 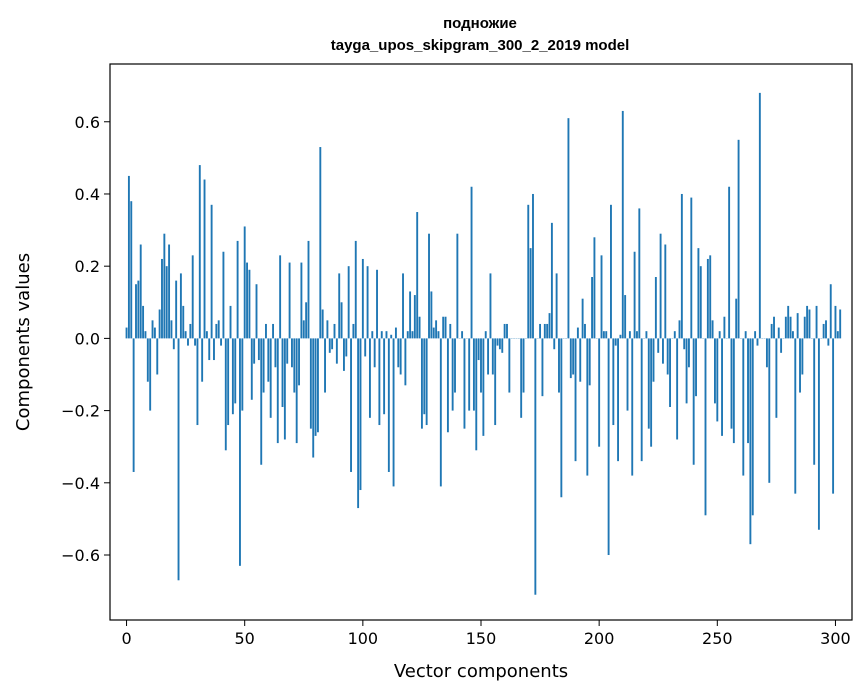 What do you see at coordinates (481, 671) in the screenshot?
I see `x-axis-label: Vector components` at bounding box center [481, 671].